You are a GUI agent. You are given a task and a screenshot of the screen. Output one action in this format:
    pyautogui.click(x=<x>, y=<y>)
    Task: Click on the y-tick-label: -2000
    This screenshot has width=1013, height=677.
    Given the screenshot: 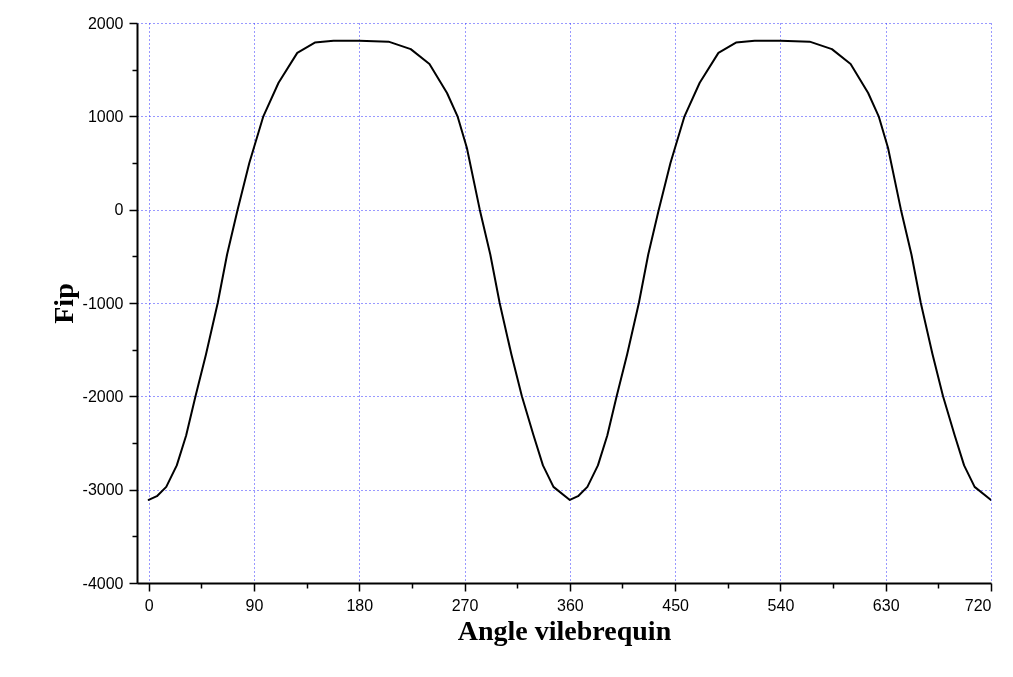 What is the action you would take?
    pyautogui.click(x=103, y=396)
    